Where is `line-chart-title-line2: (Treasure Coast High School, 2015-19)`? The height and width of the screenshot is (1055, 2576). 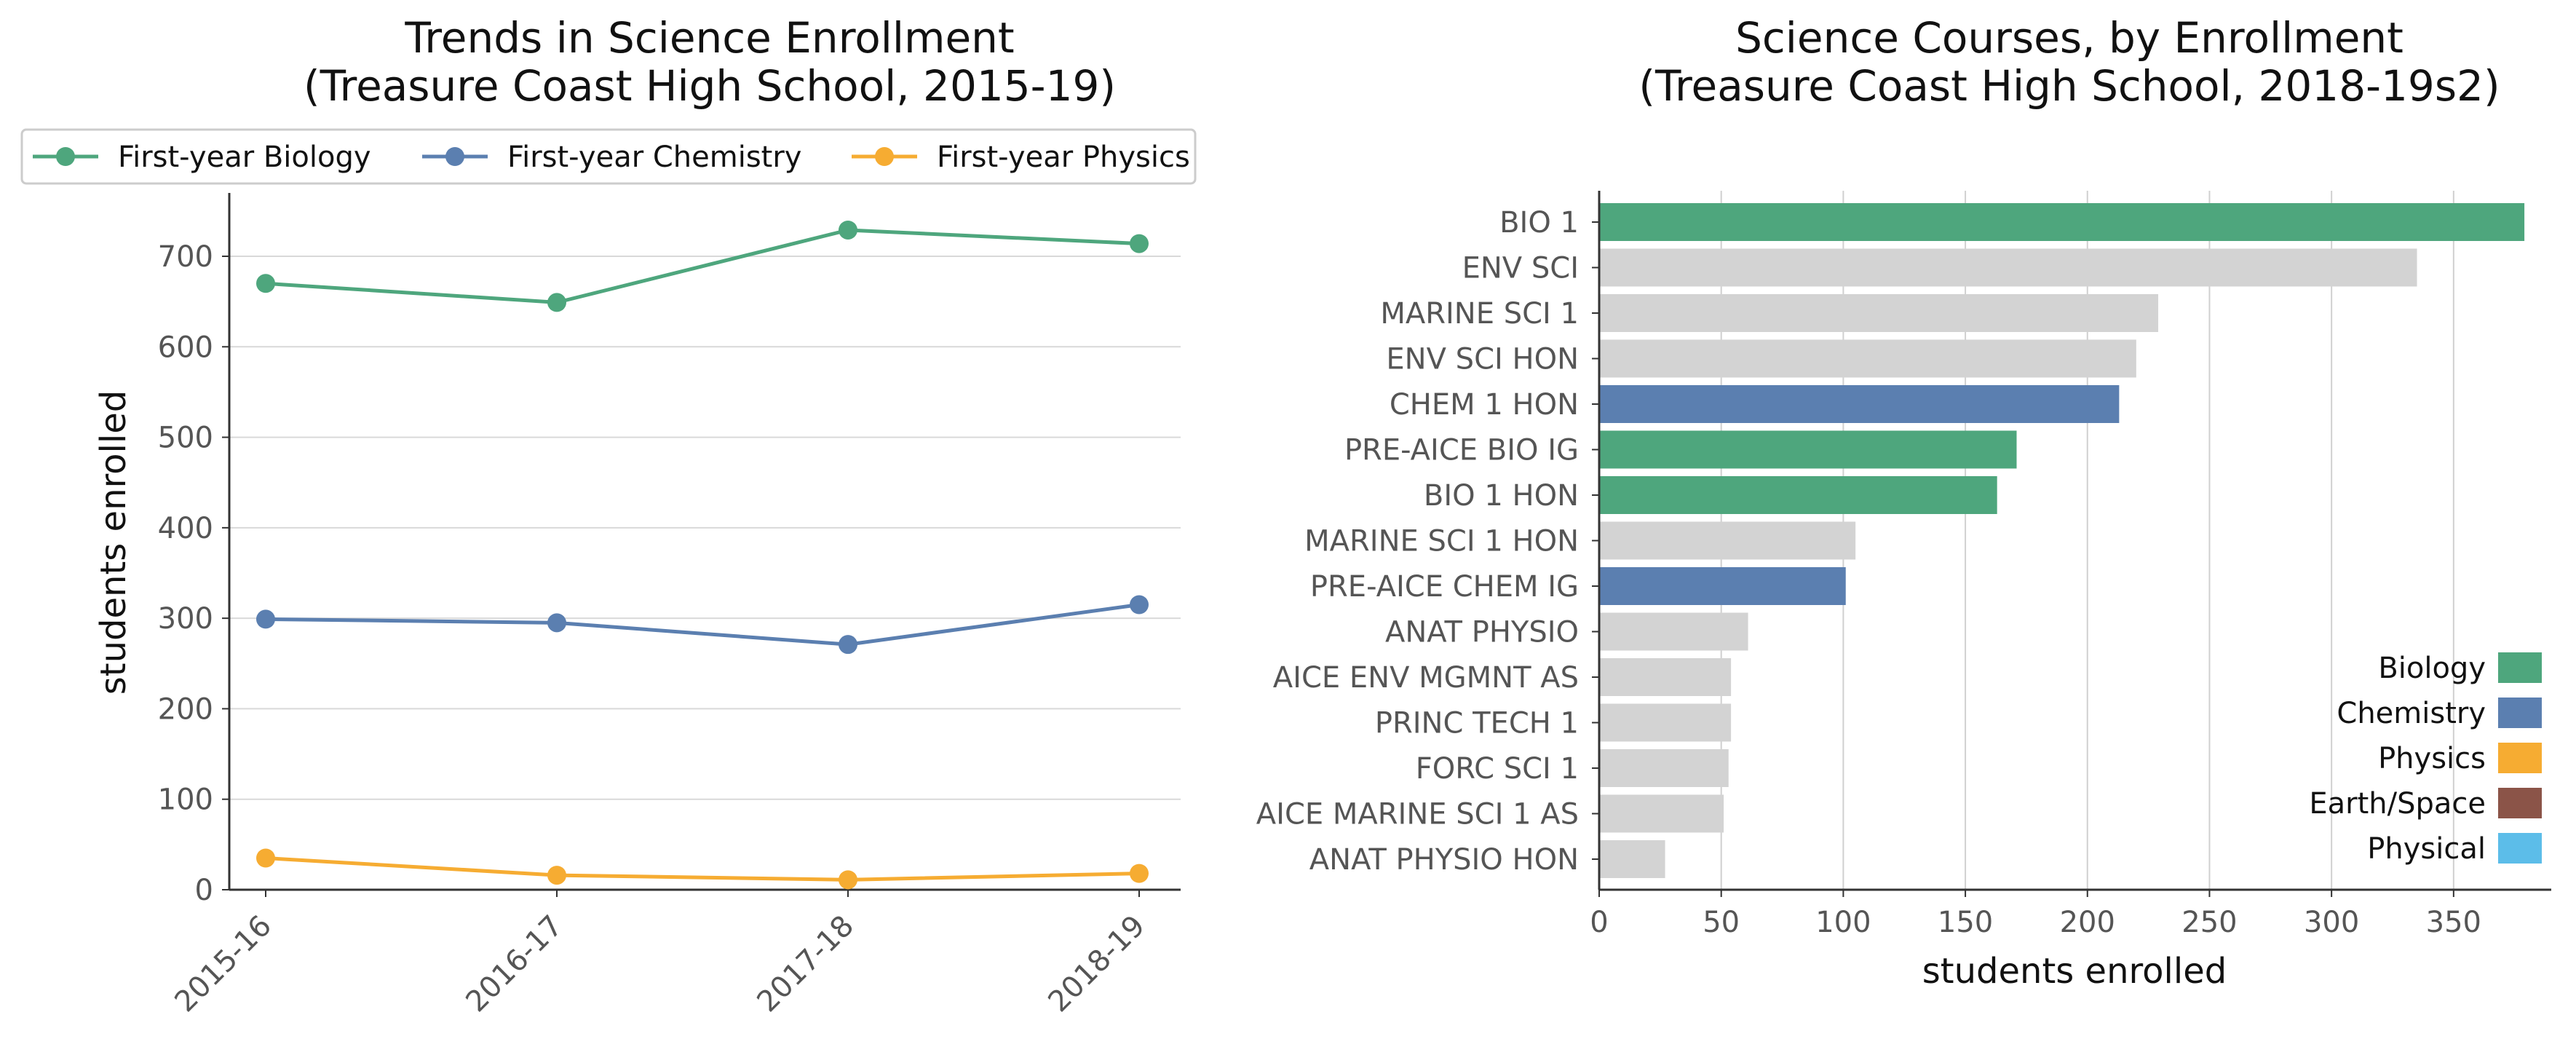
line-chart-title-line2: (Treasure Coast High School, 2015-19) is located at coordinates (710, 86).